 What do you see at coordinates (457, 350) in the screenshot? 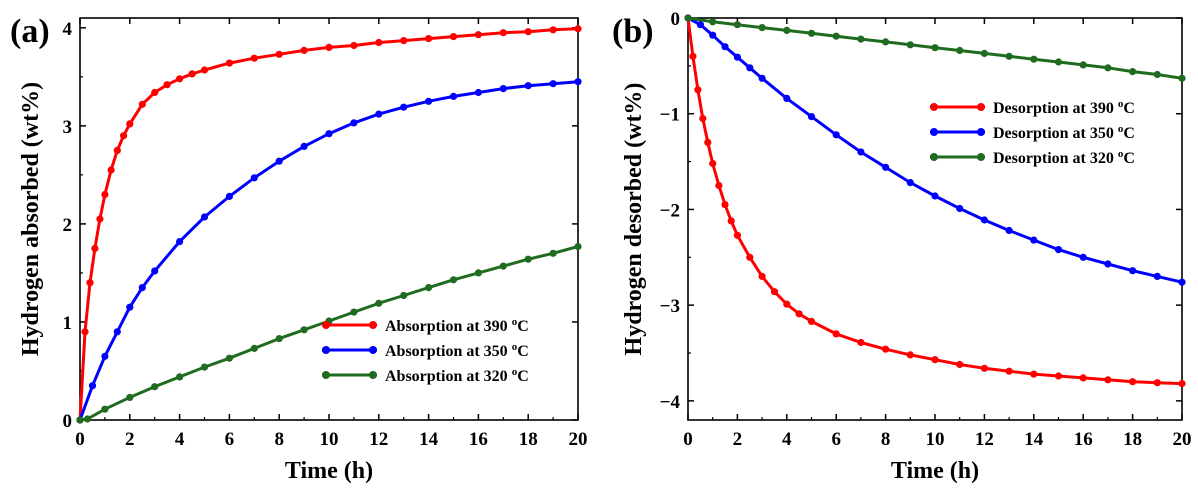
I see `legend-label: Absorption at 350 oC` at bounding box center [457, 350].